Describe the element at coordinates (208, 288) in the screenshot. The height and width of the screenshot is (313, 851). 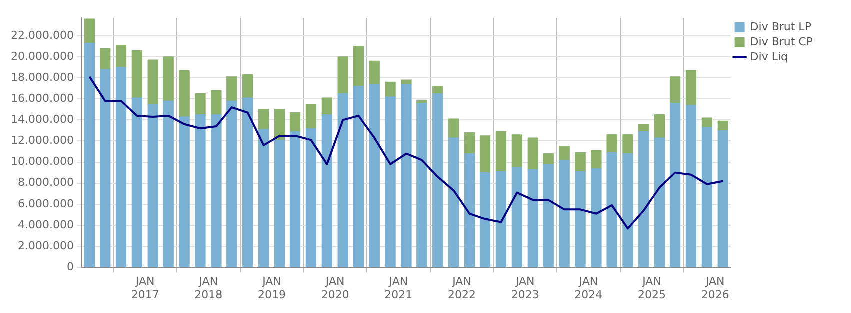
I see `x-tick-label: JAN 2018` at that location.